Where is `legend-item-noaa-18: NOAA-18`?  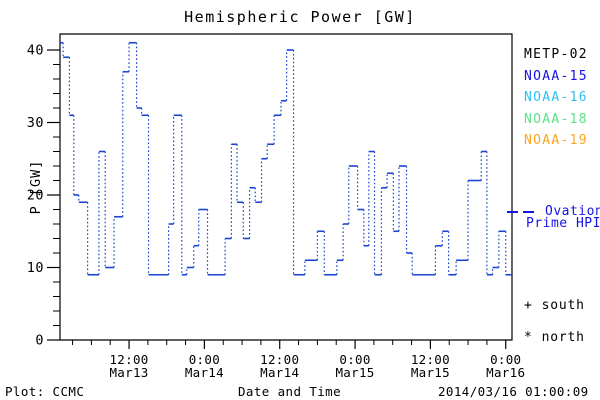 legend-item-noaa-18: NOAA-18 is located at coordinates (556, 119).